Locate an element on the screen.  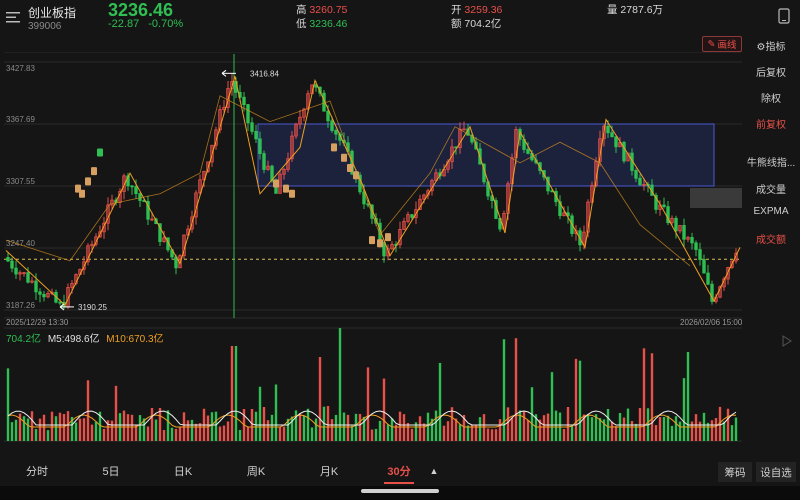
y-tick-label: 3427.83 is located at coordinates (20, 68).